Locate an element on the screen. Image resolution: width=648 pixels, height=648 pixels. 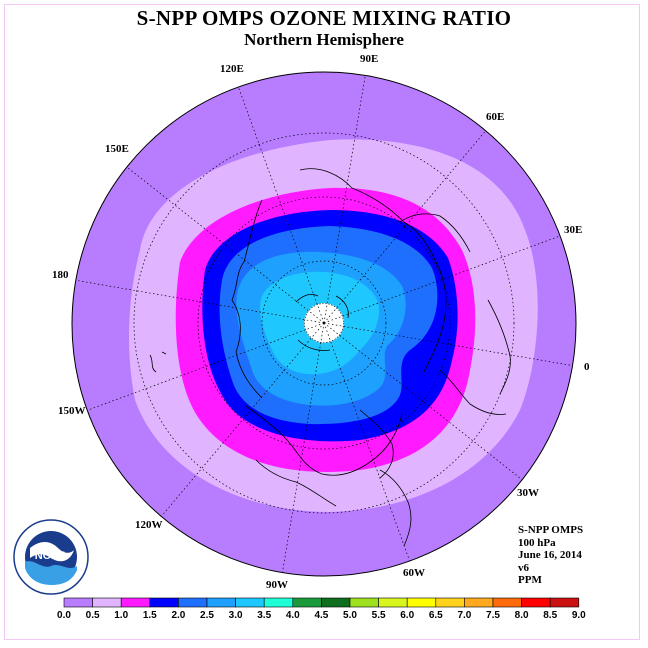
colorbar-tick-label: 1.0 is located at coordinates (121, 615).